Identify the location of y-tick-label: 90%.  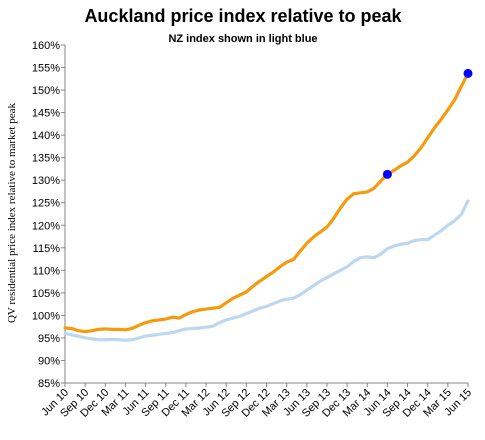
(49, 361).